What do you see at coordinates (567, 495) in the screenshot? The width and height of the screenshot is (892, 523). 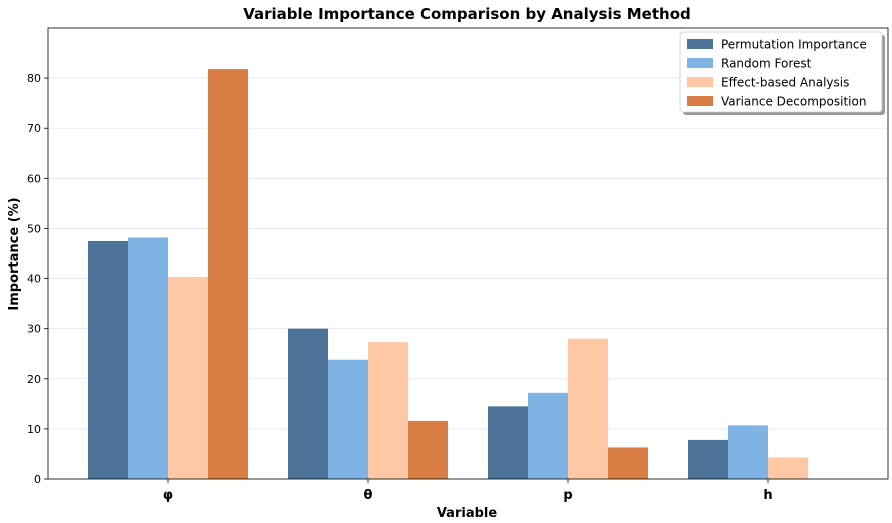 I see `x-tick-label: p` at bounding box center [567, 495].